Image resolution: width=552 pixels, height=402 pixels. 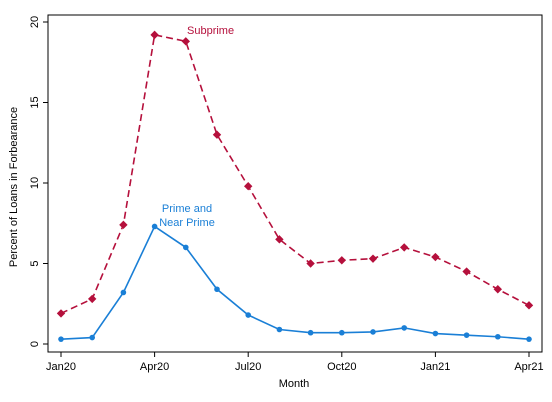 What do you see at coordinates (187, 223) in the screenshot?
I see `annotation-prime-near-prime: Near Prime` at bounding box center [187, 223].